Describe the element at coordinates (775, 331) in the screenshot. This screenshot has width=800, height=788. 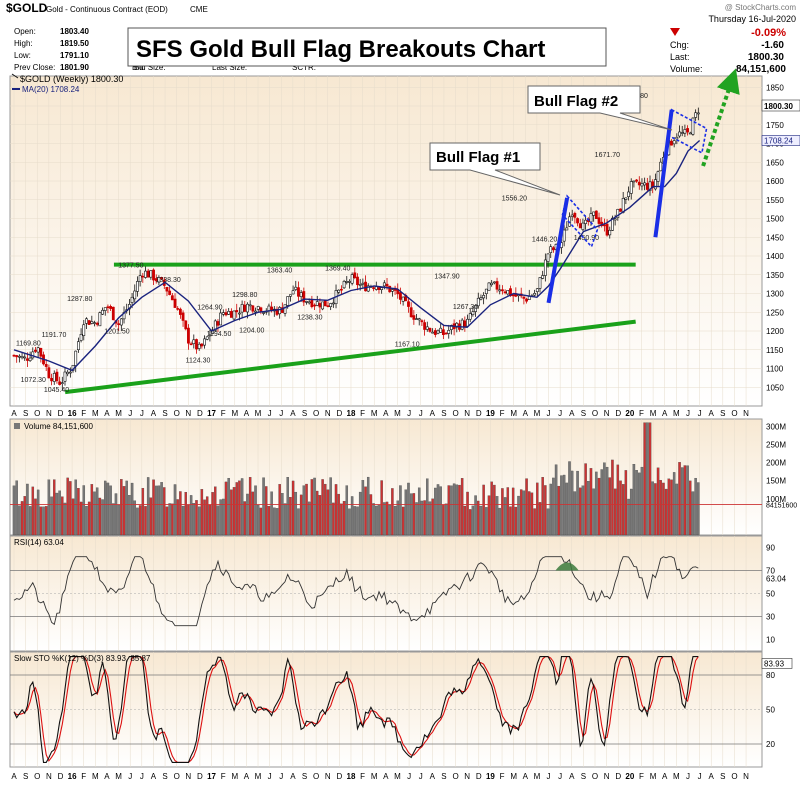
I see `price-axis-tick: 1200` at that location.